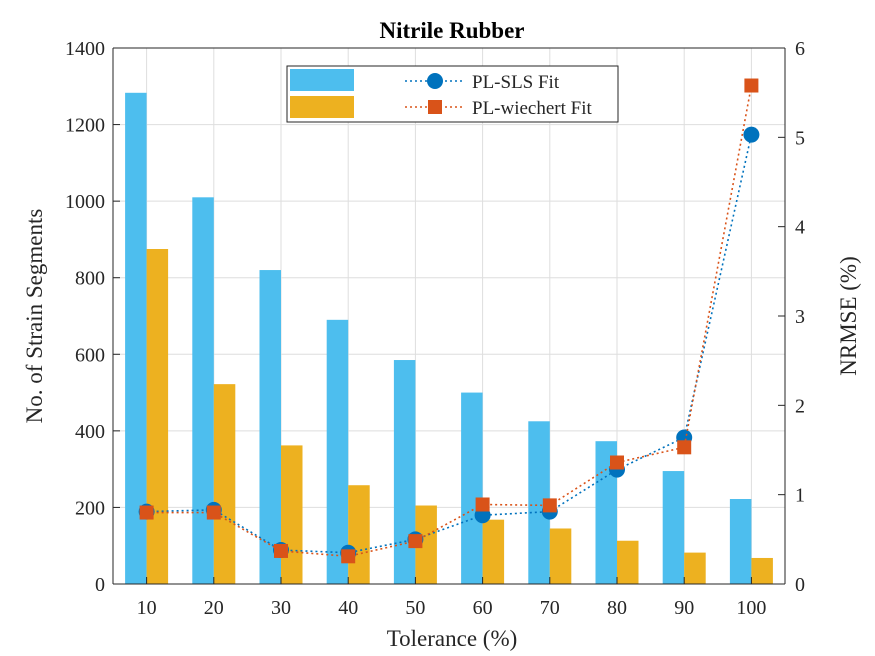  Describe the element at coordinates (90, 508) in the screenshot. I see `y-tick-label: 200` at that location.